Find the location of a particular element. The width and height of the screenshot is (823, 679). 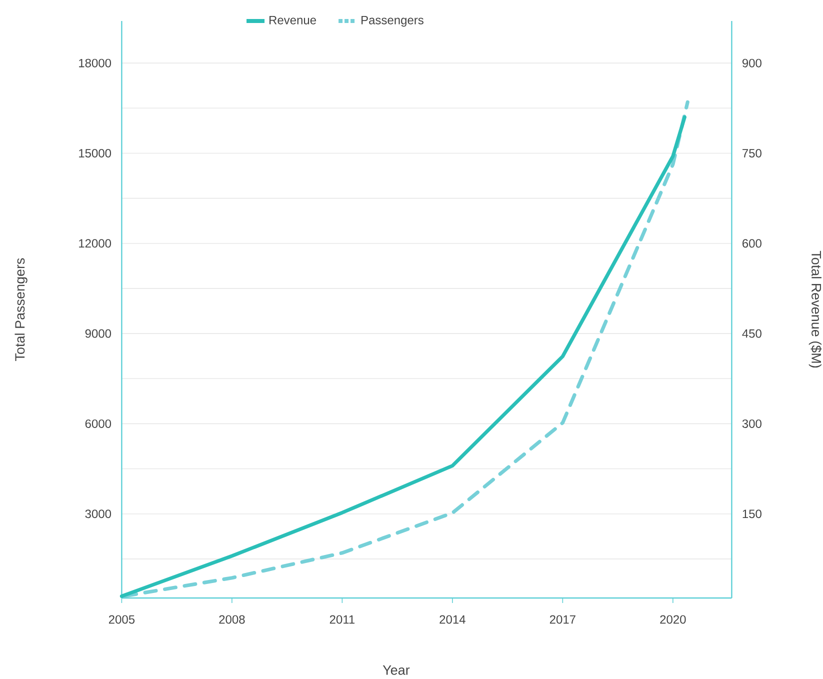

x-tick-label: 2008 is located at coordinates (232, 619).